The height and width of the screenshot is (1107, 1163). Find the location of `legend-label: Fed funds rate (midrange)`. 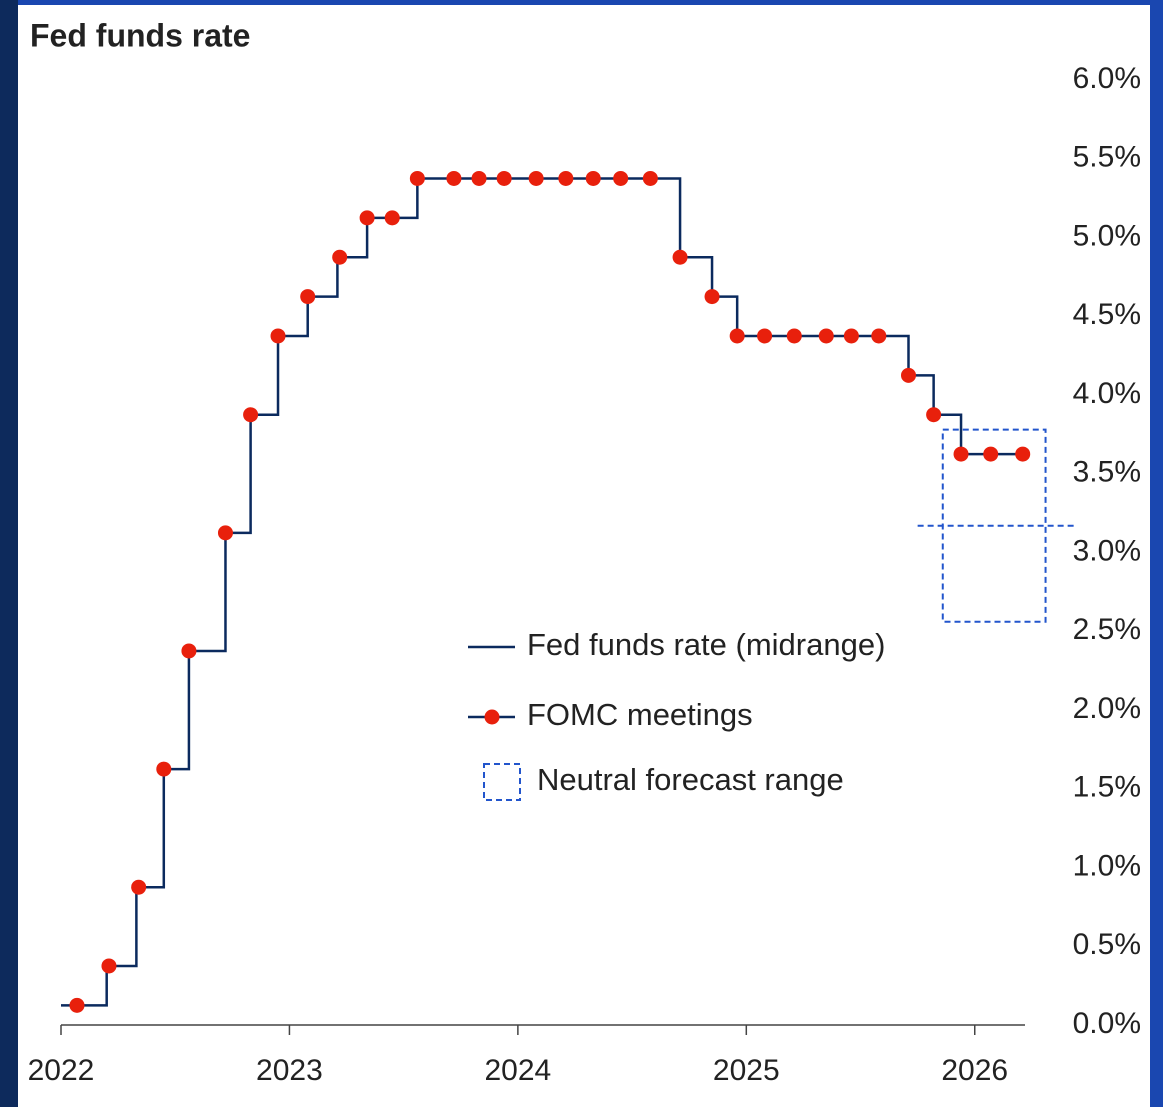

legend-label: Fed funds rate (midrange) is located at coordinates (706, 644).